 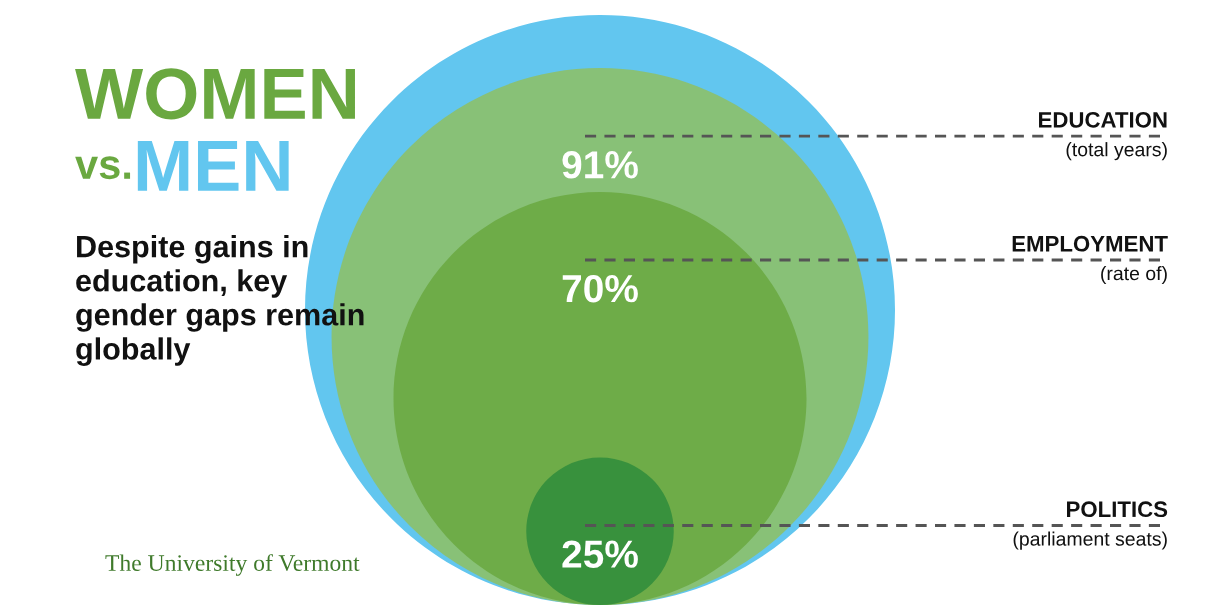 I want to click on category-label: EMPLOYMENT (rate of), so click(x=1090, y=260).